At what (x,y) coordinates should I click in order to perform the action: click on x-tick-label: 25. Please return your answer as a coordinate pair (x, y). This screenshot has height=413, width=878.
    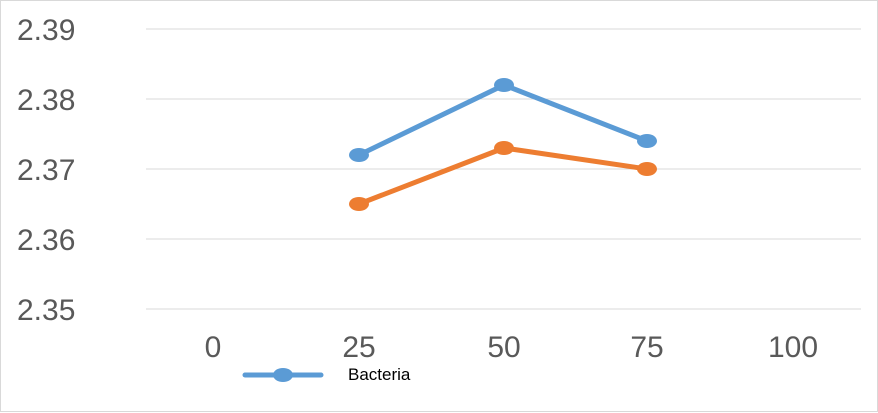
    Looking at the image, I should click on (358, 347).